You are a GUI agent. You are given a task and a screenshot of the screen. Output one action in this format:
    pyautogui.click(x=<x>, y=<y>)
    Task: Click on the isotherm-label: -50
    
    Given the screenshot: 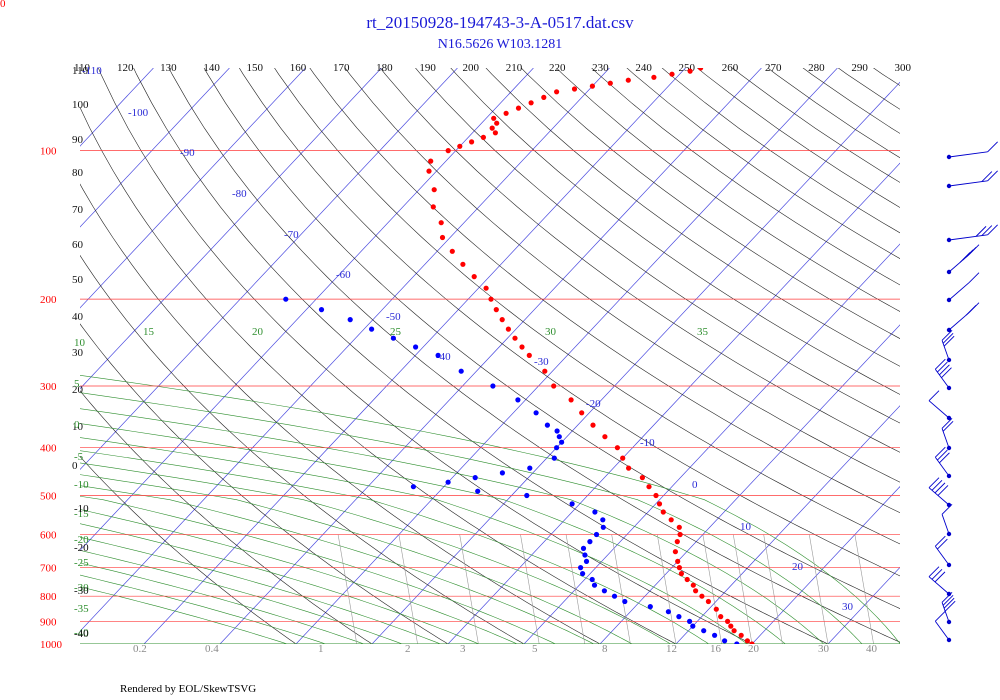 What is the action you would take?
    pyautogui.click(x=393, y=317)
    